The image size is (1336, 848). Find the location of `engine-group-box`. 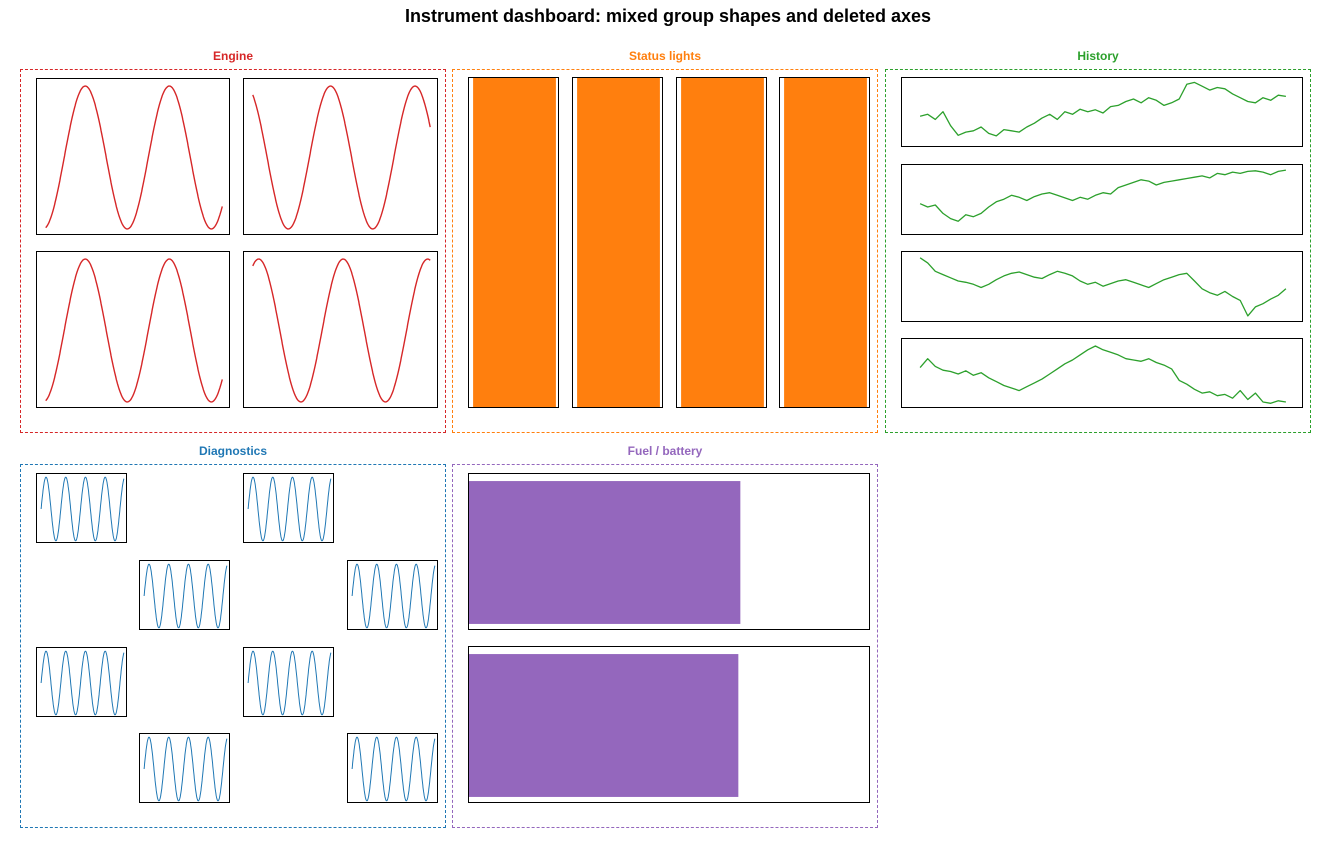

engine-group-box is located at coordinates (233, 251).